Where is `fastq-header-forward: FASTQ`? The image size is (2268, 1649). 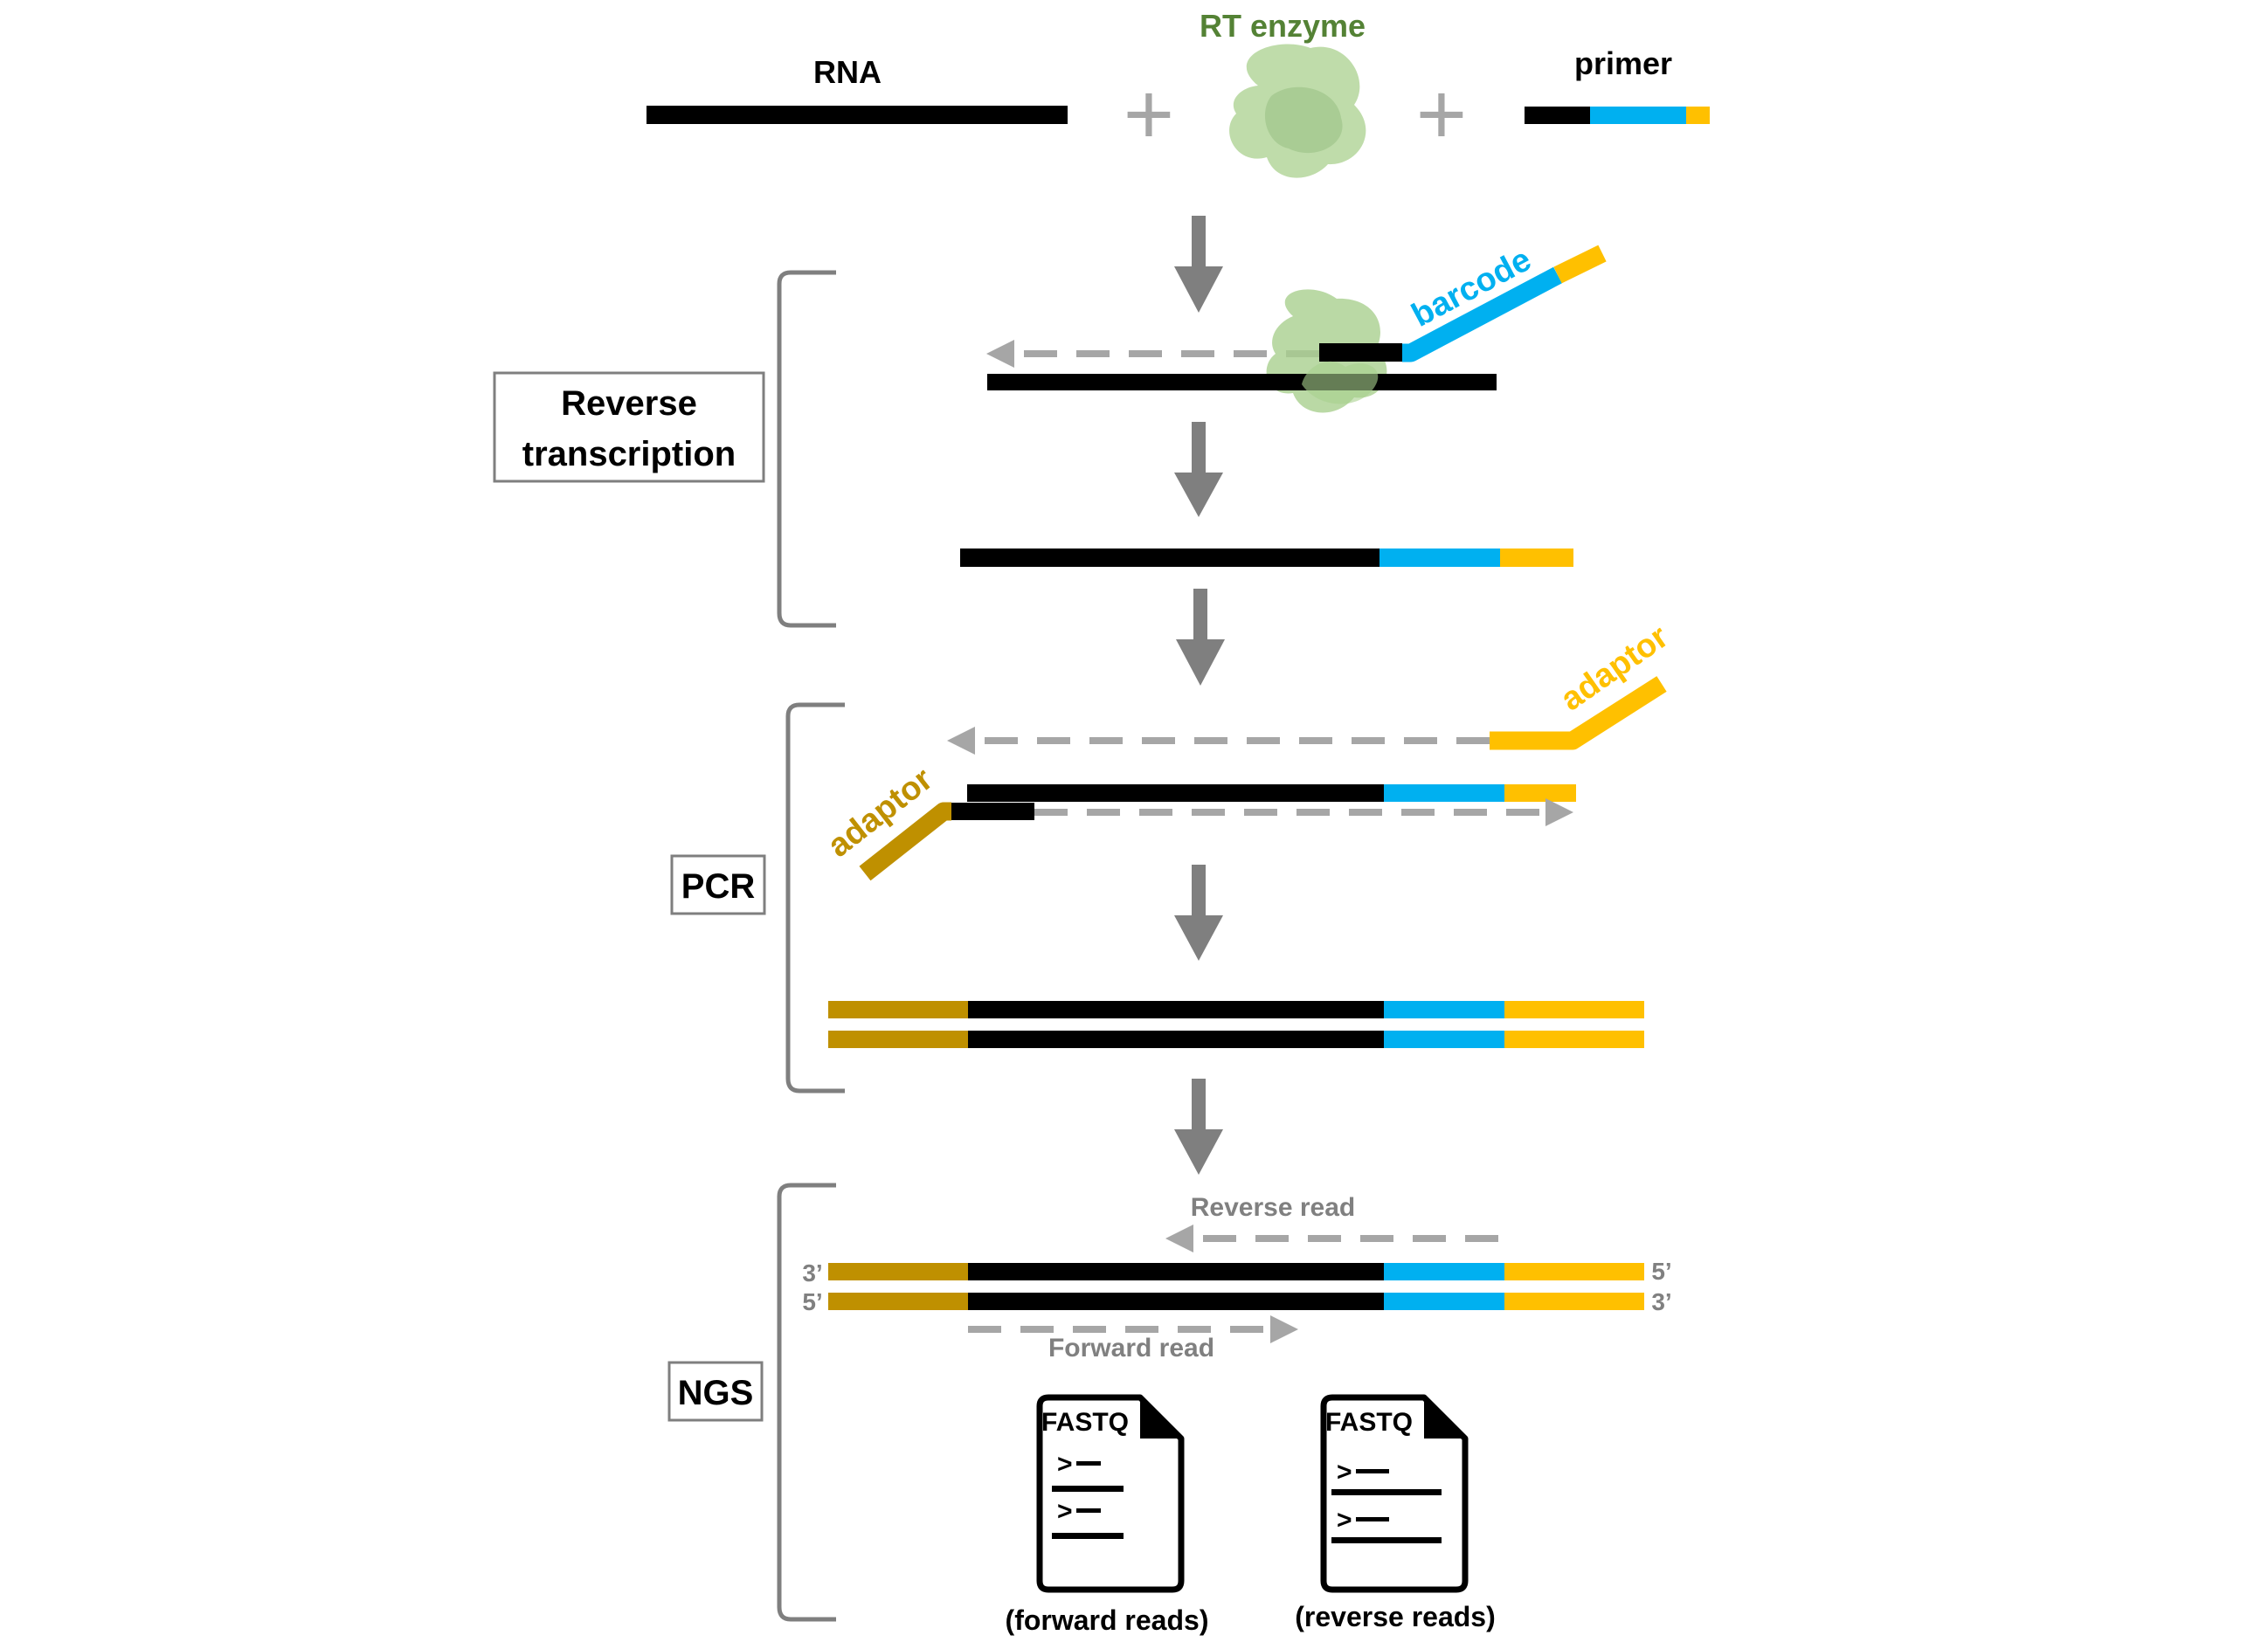
fastq-header-forward: FASTQ is located at coordinates (1085, 1422).